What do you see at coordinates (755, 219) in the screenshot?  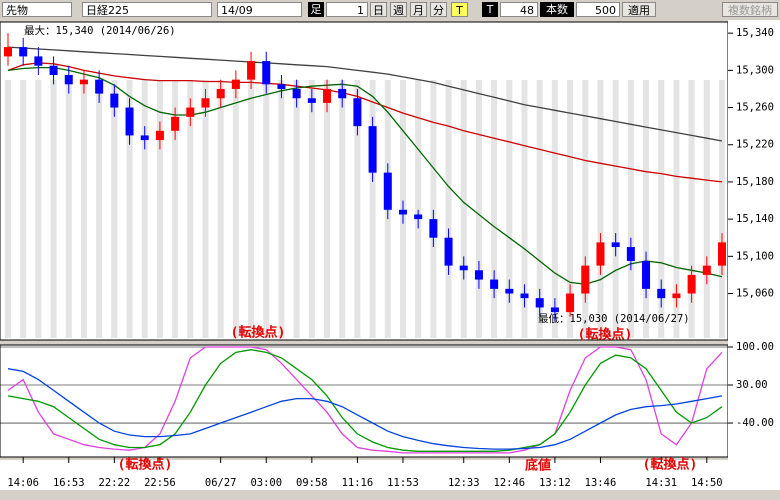 I see `y-tick-label: 15,140` at bounding box center [755, 219].